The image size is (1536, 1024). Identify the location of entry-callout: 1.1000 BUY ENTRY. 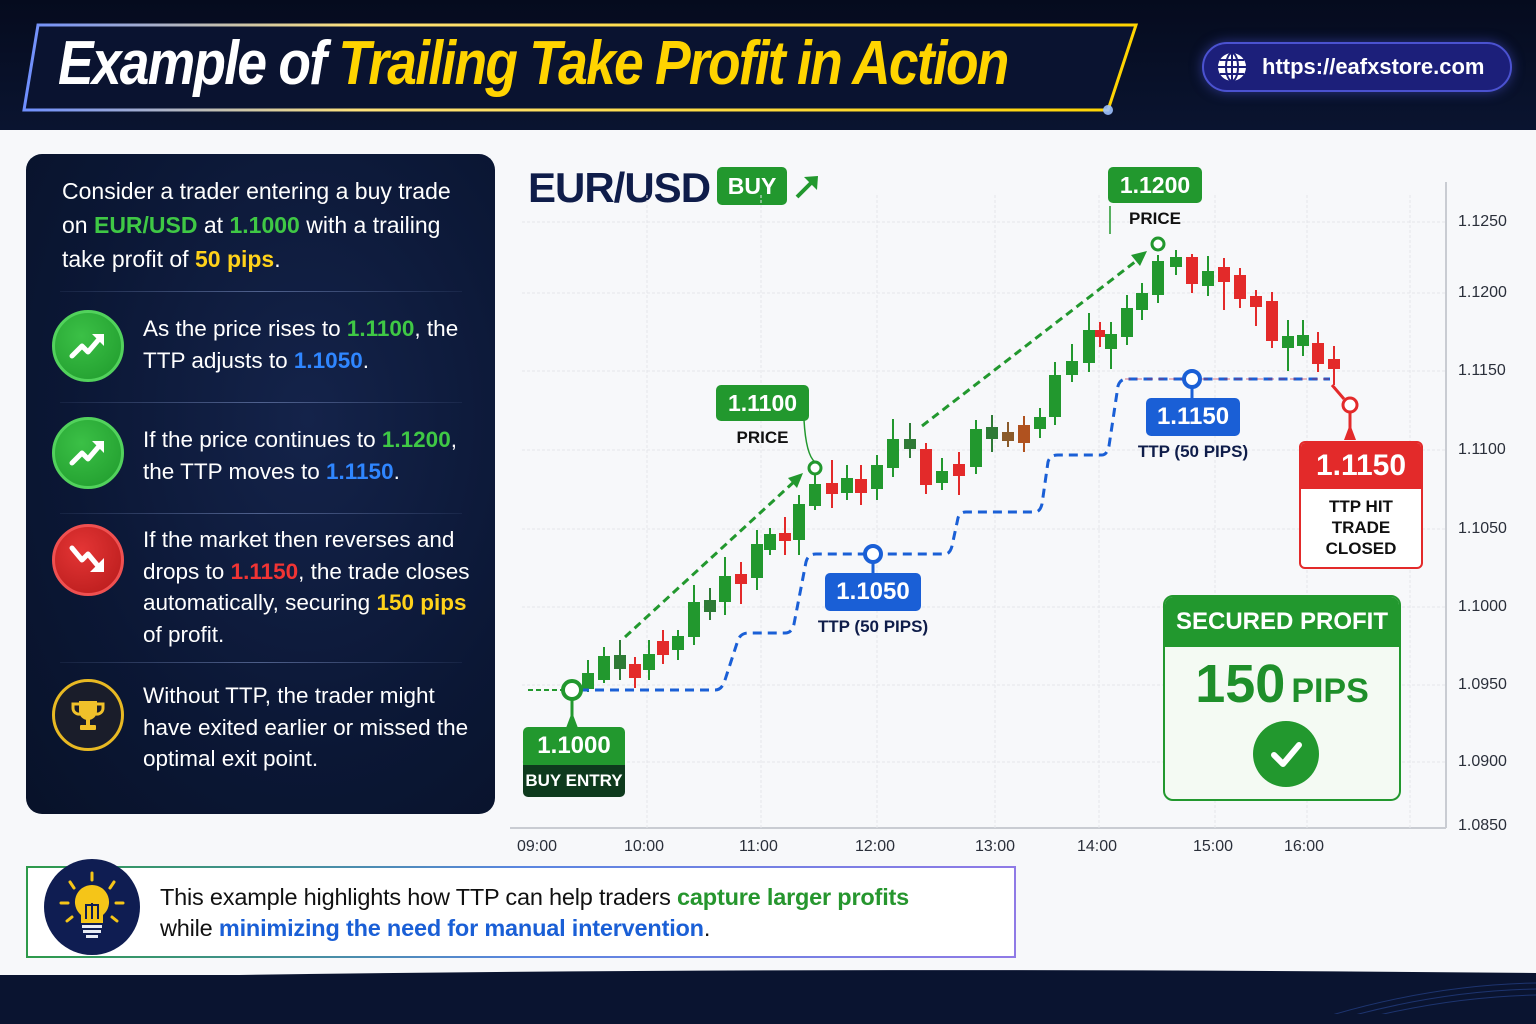
(574, 762).